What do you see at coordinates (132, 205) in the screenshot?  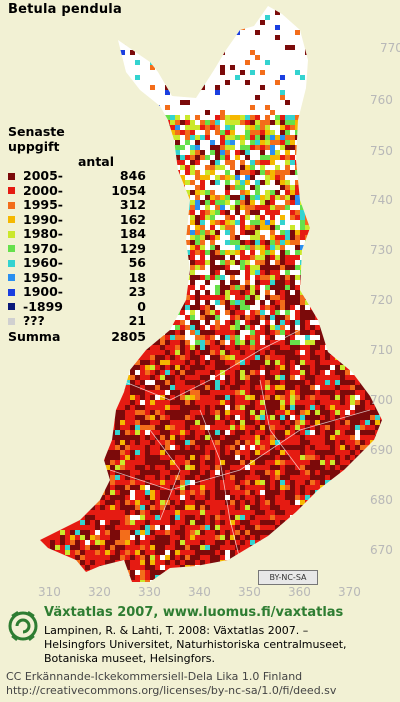 I see `legend-count: 312` at bounding box center [132, 205].